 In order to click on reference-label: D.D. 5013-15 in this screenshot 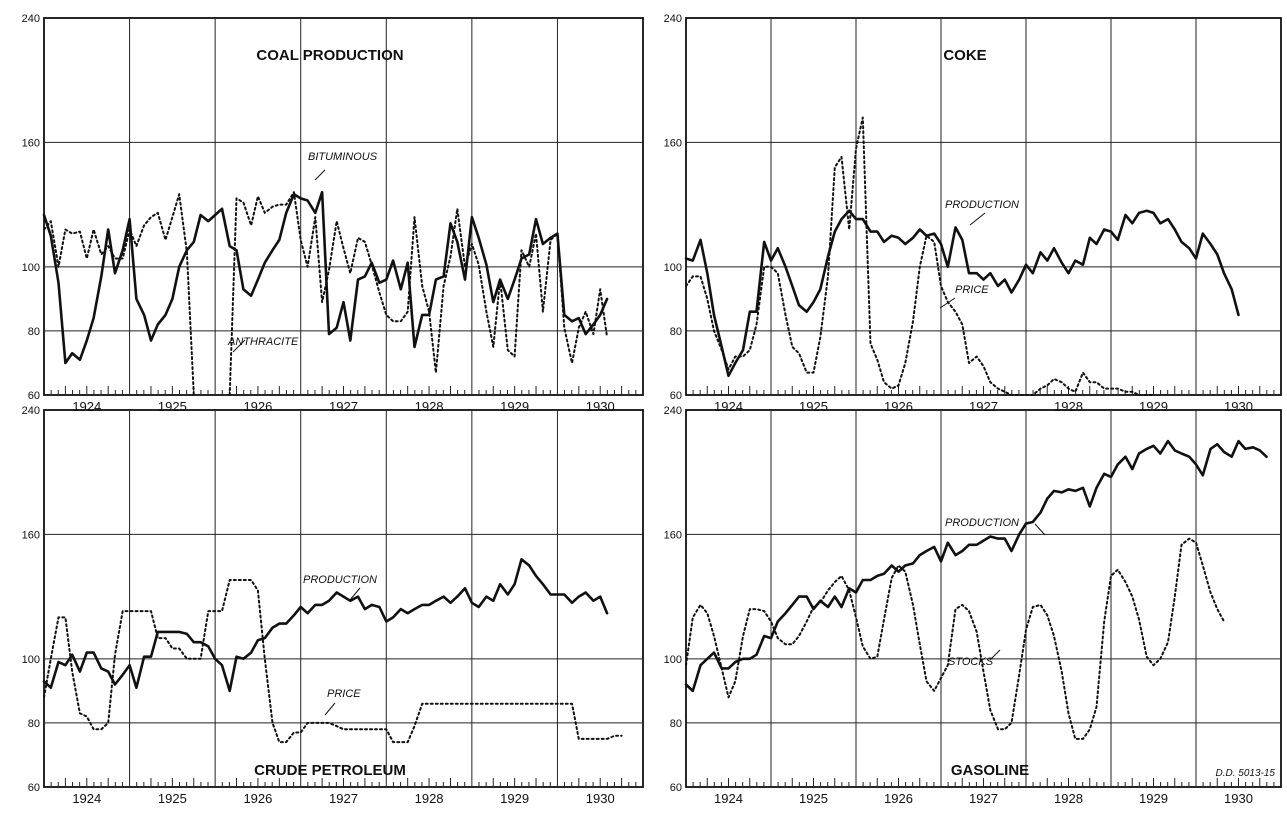, I will do `click(1246, 773)`.